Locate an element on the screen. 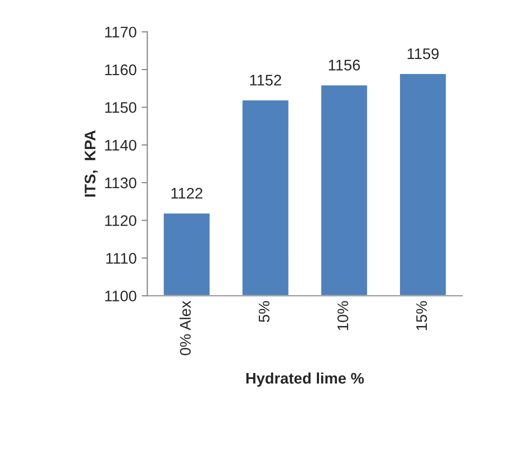 This screenshot has width=508, height=455. y-tick-label: 1110 is located at coordinates (121, 258).